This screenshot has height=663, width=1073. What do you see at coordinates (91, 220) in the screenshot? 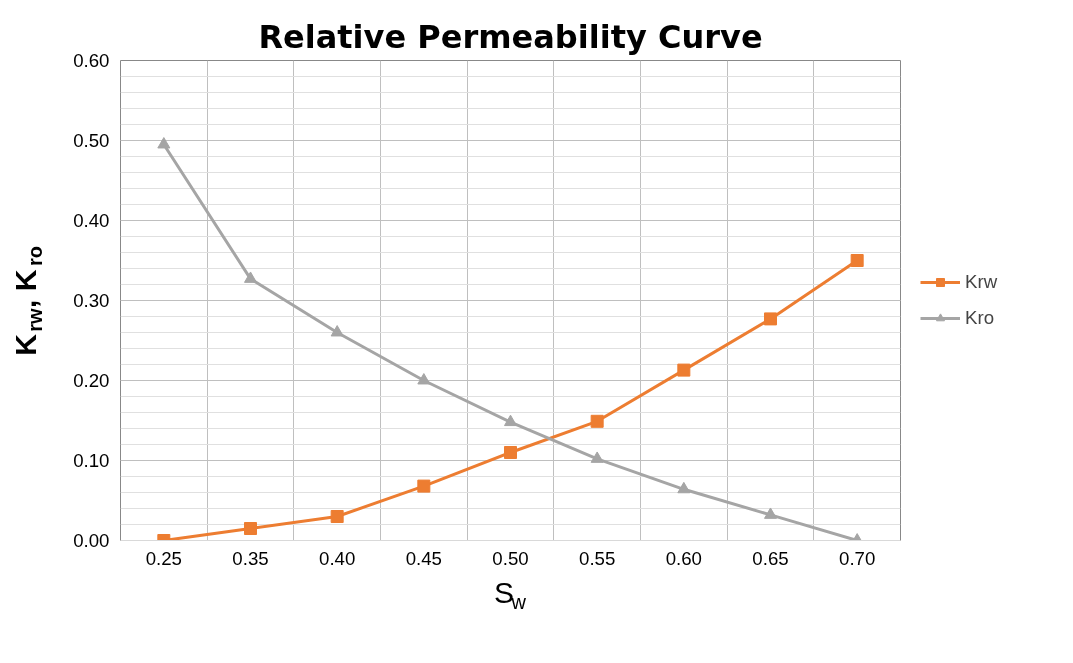
I see `y-tick-label: 0.40` at bounding box center [91, 220].